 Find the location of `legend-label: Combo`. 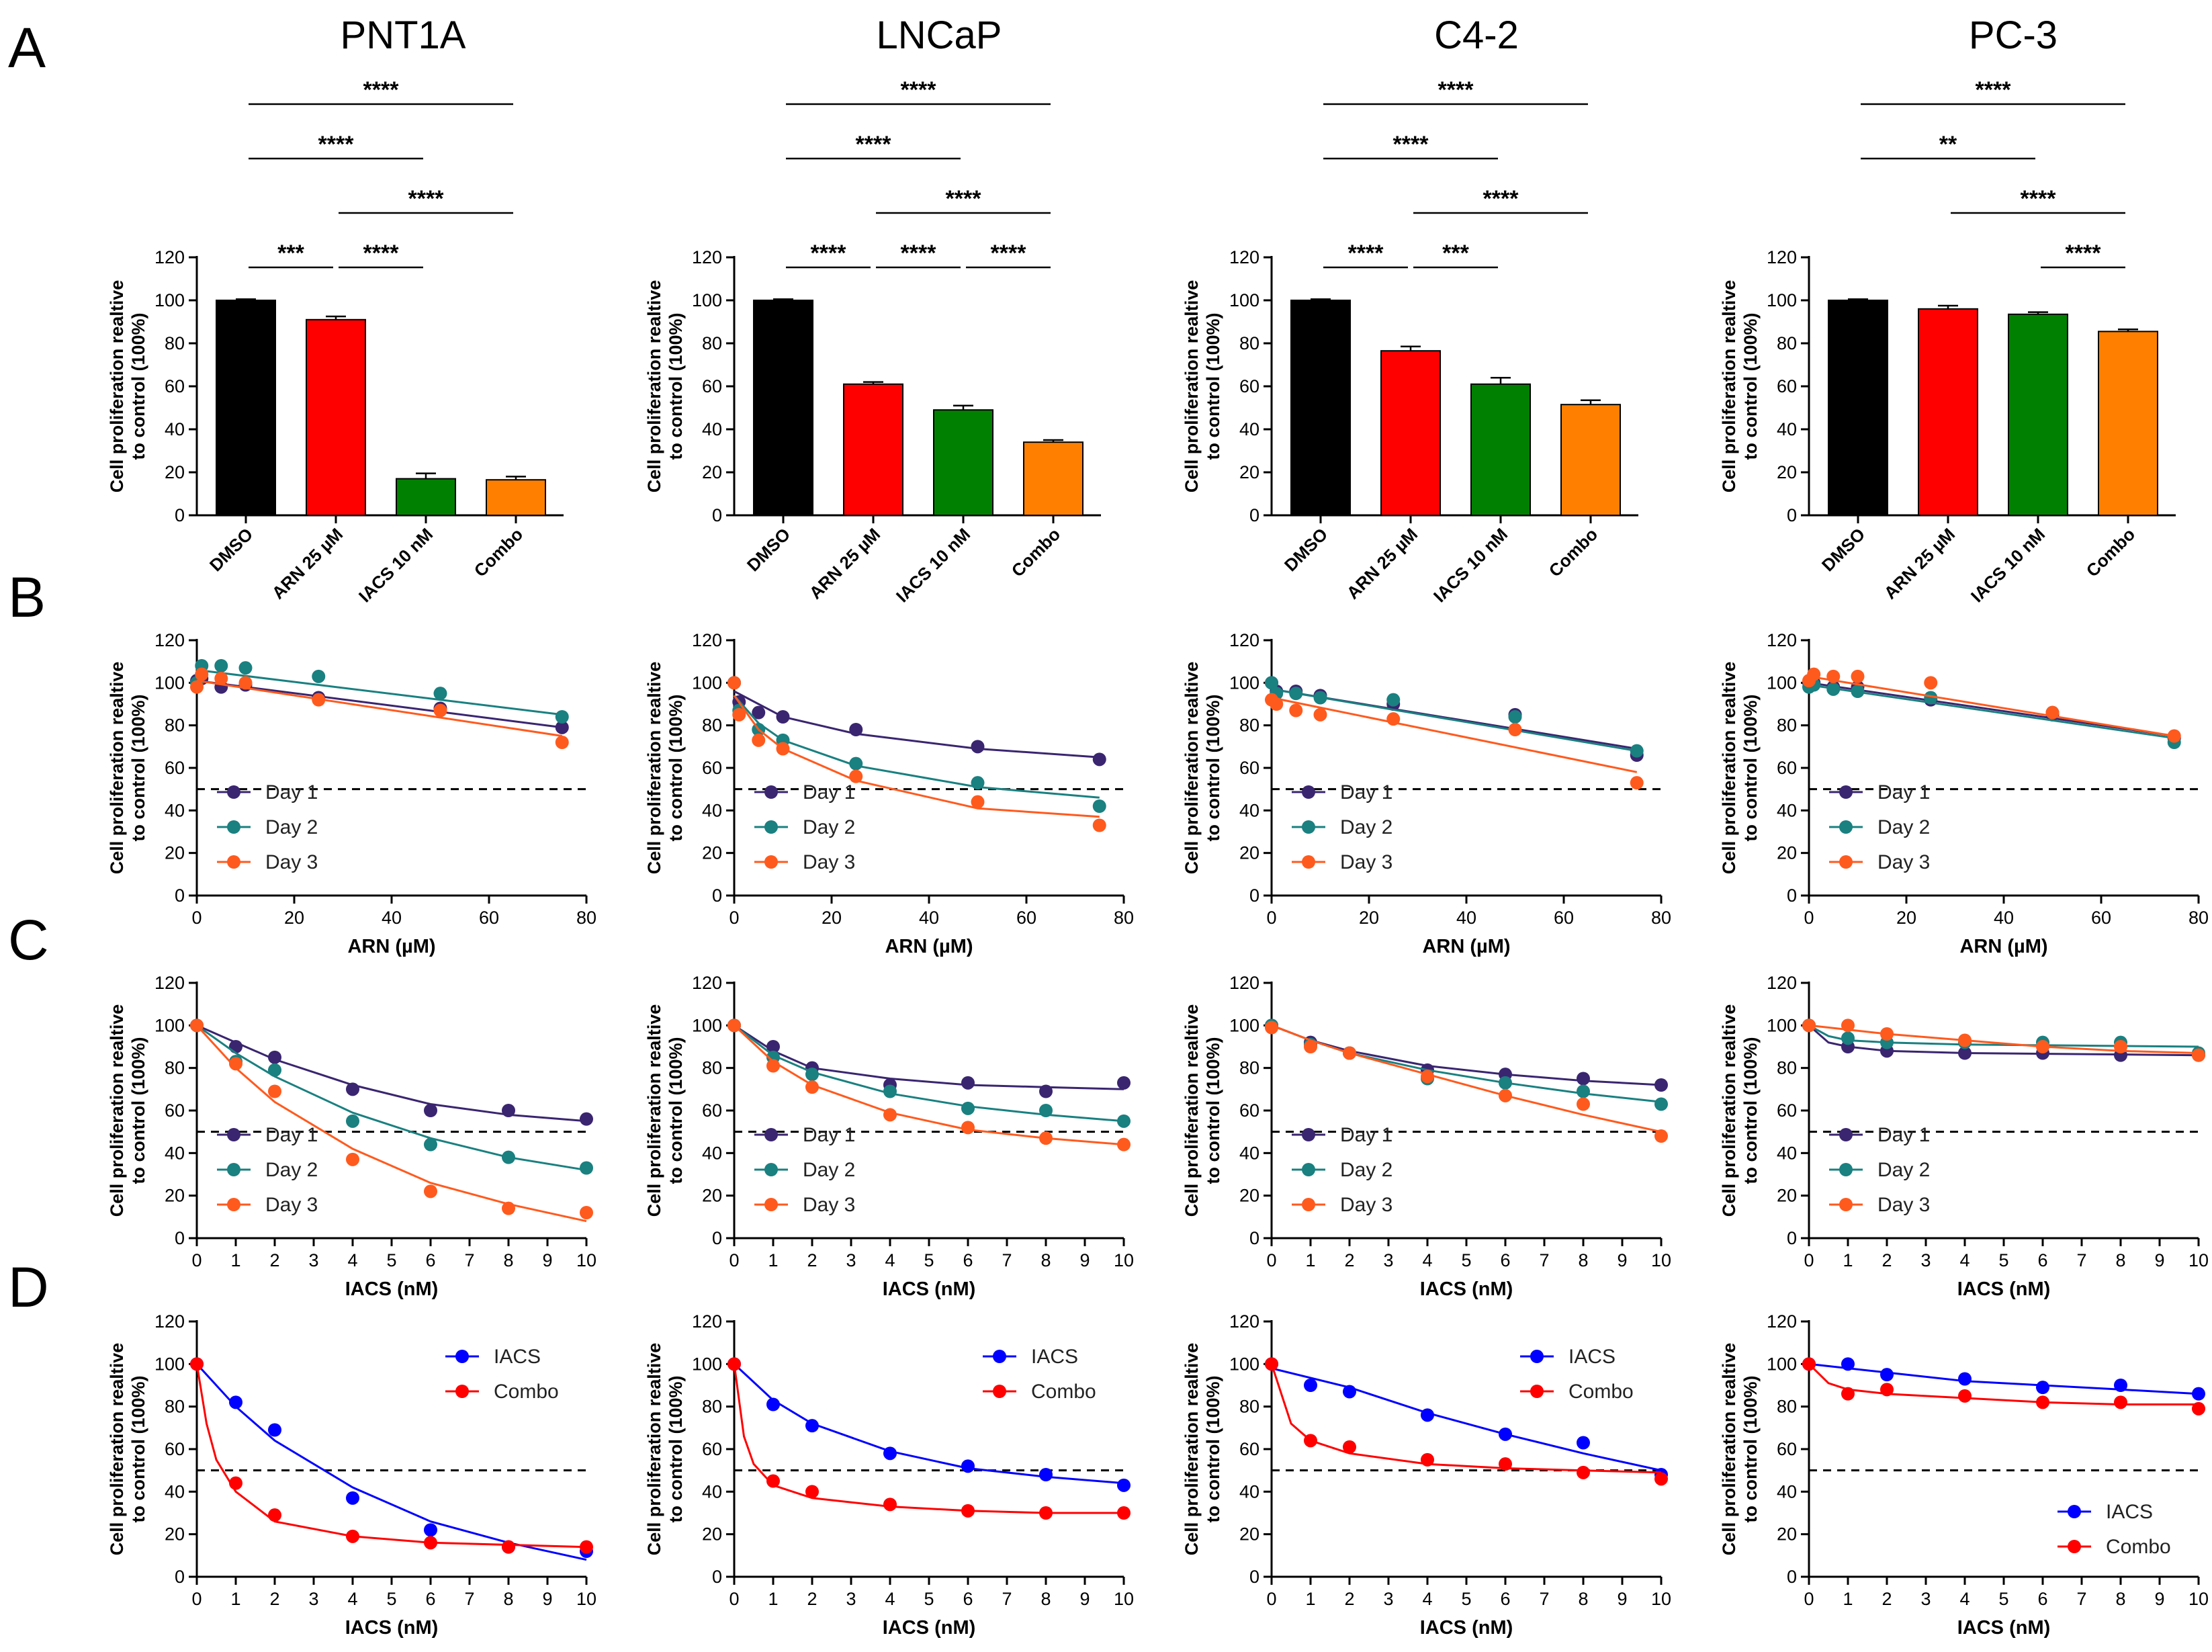

legend-label: Combo is located at coordinates (1063, 1392).